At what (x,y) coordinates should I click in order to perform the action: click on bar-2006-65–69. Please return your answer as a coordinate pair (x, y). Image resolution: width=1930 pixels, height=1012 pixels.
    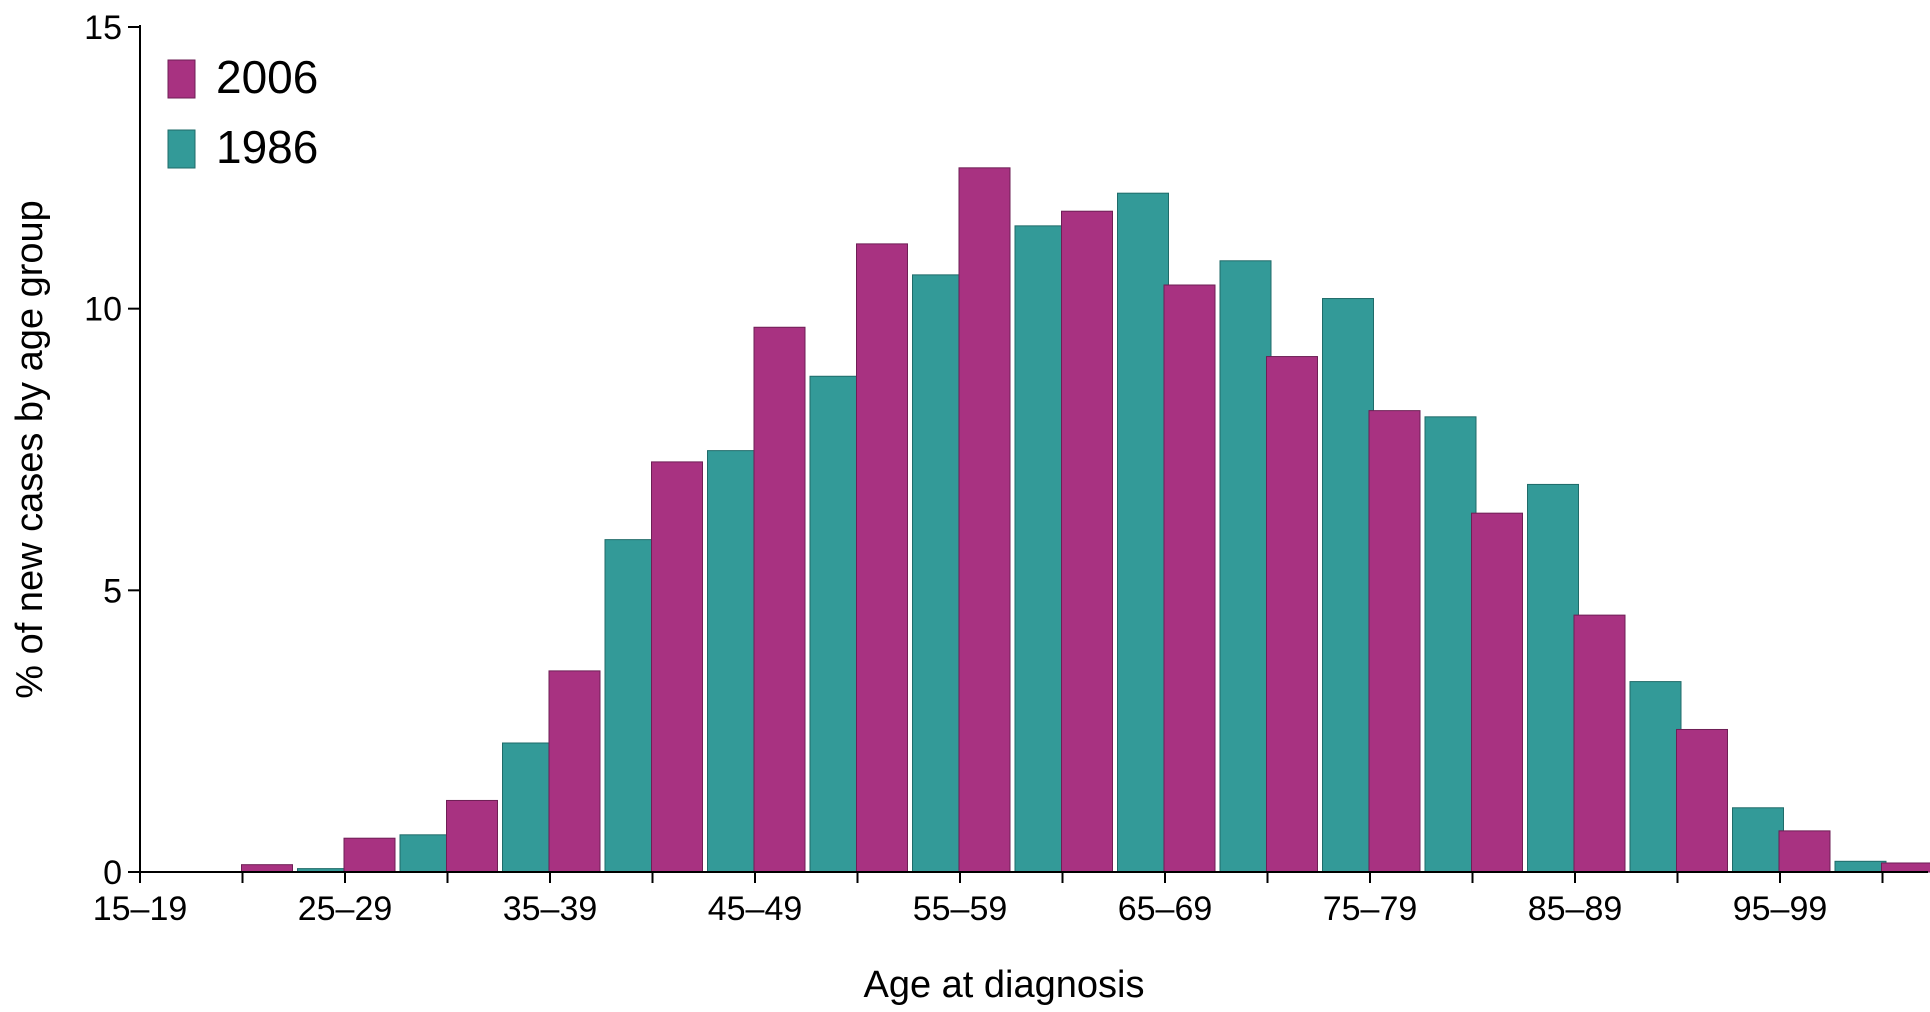
    Looking at the image, I should click on (1189, 578).